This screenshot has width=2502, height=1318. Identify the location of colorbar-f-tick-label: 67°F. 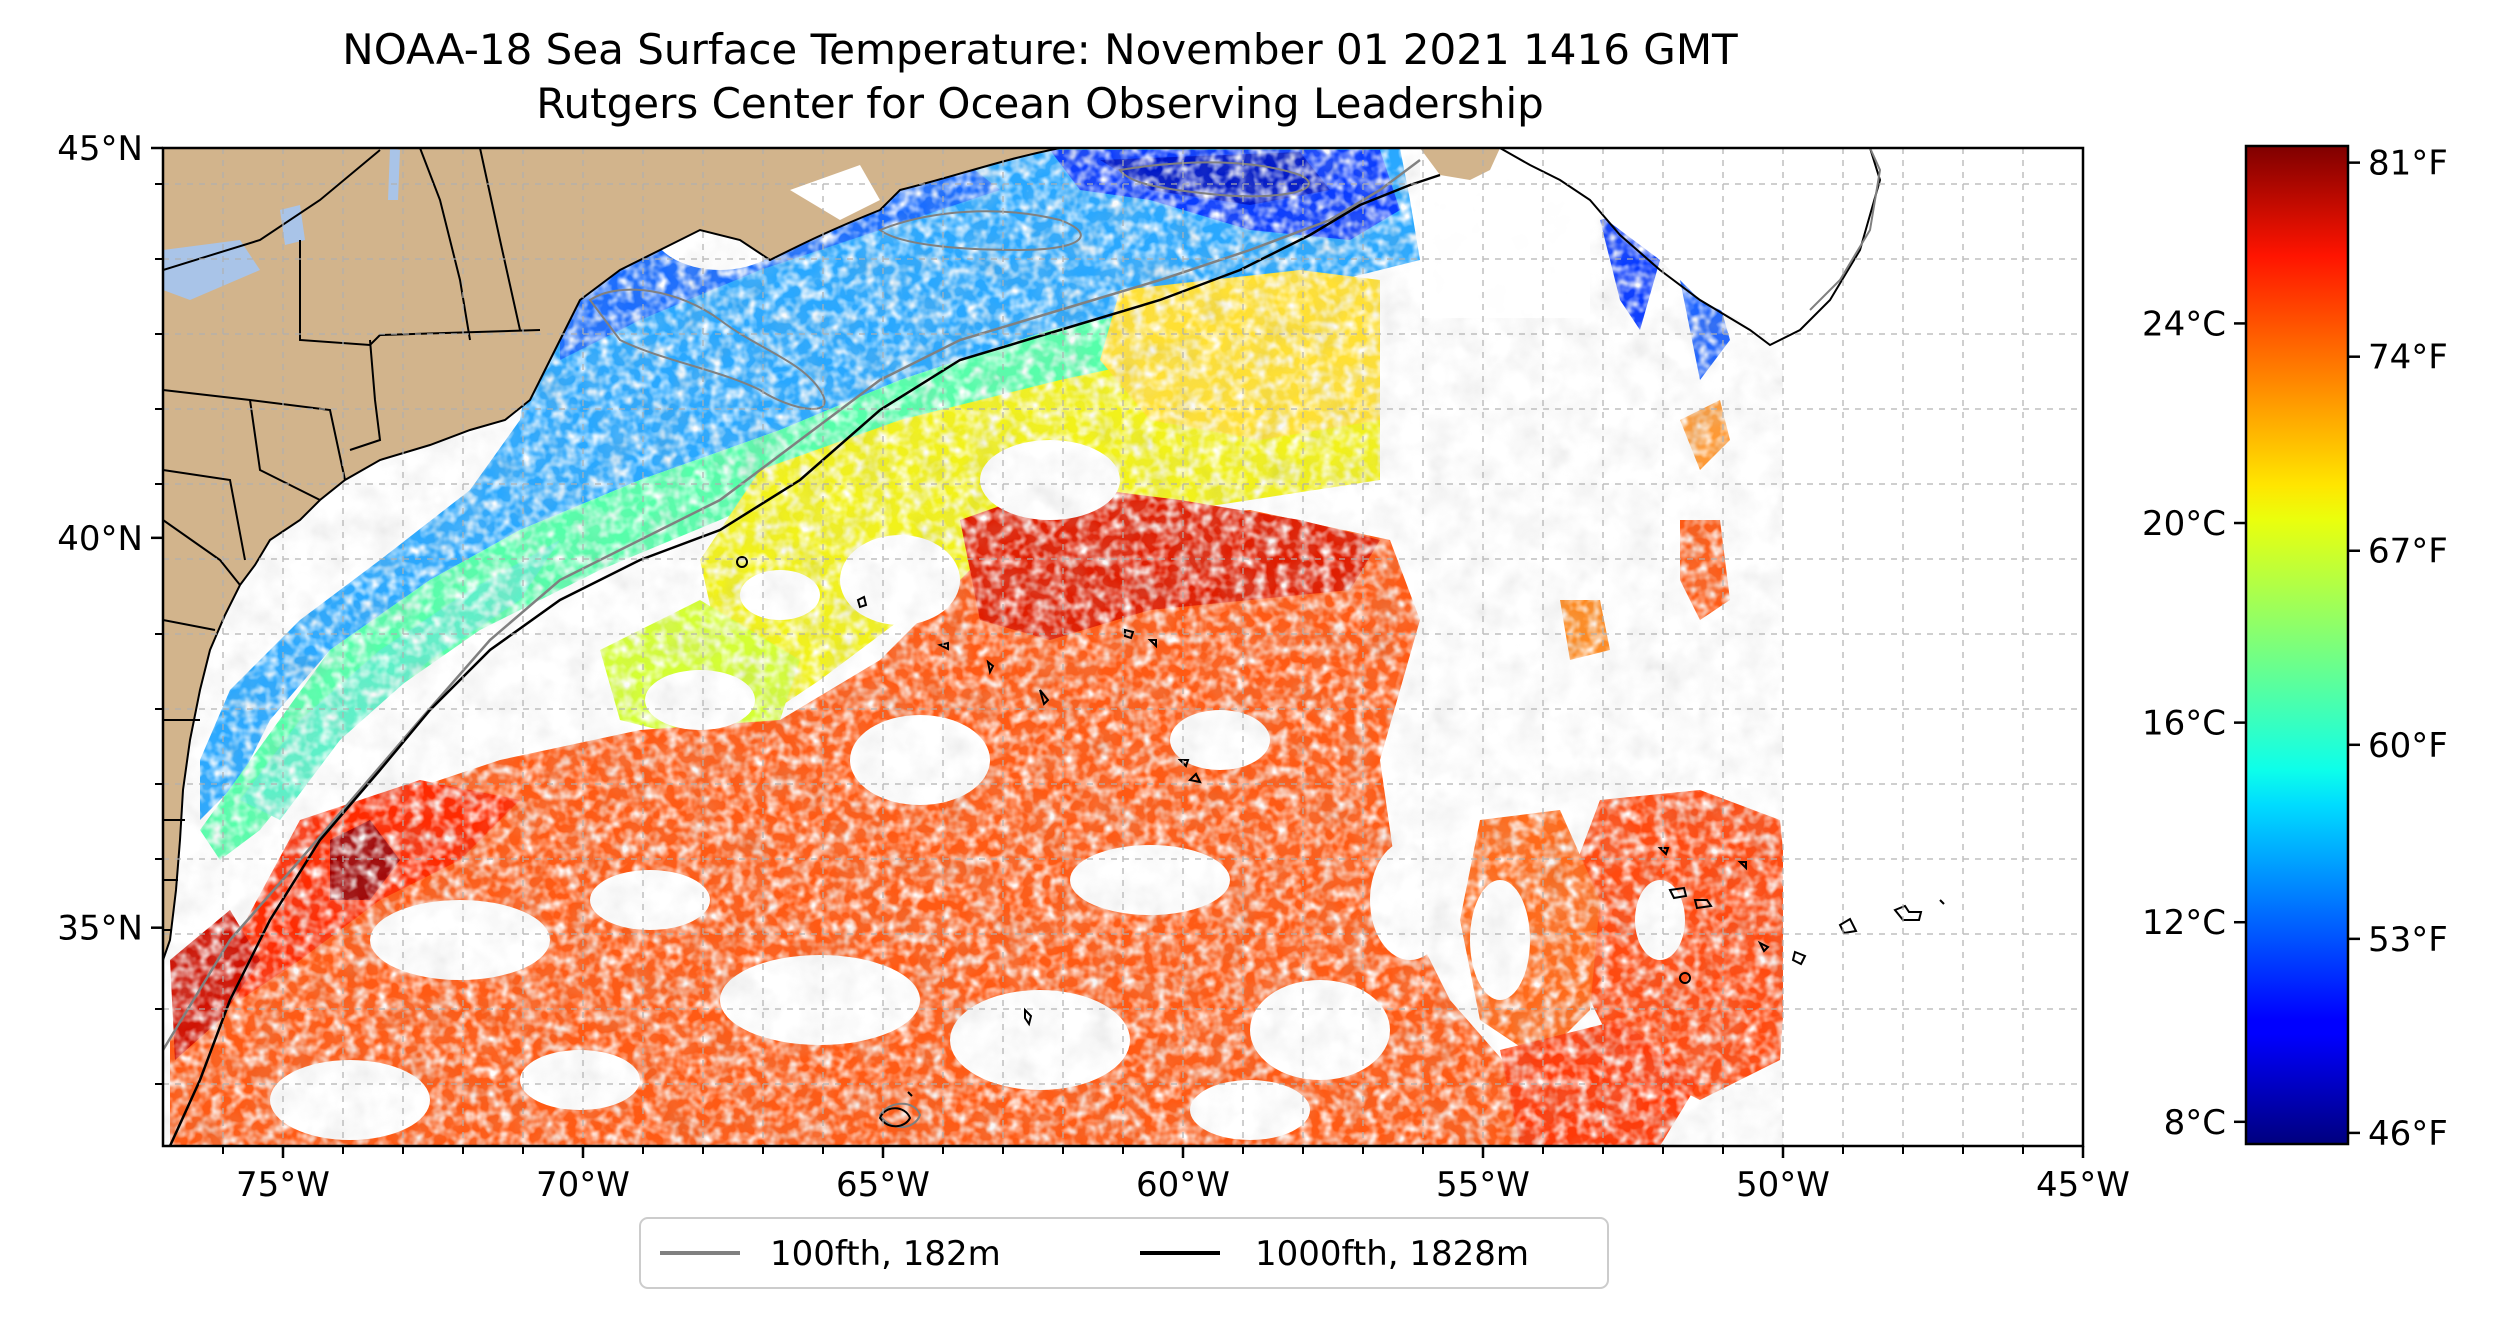
(2408, 552).